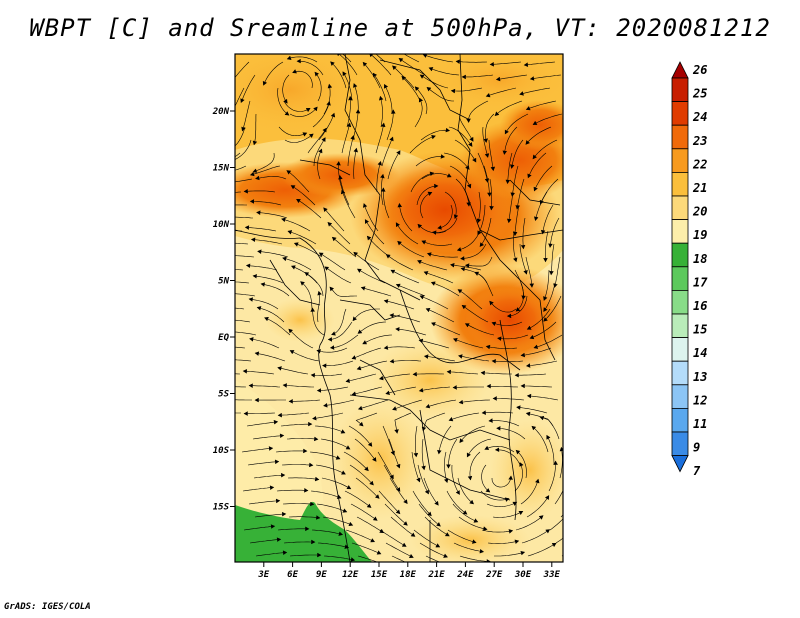 The width and height of the screenshot is (800, 618). I want to click on colorbar-label: 7, so click(697, 471).